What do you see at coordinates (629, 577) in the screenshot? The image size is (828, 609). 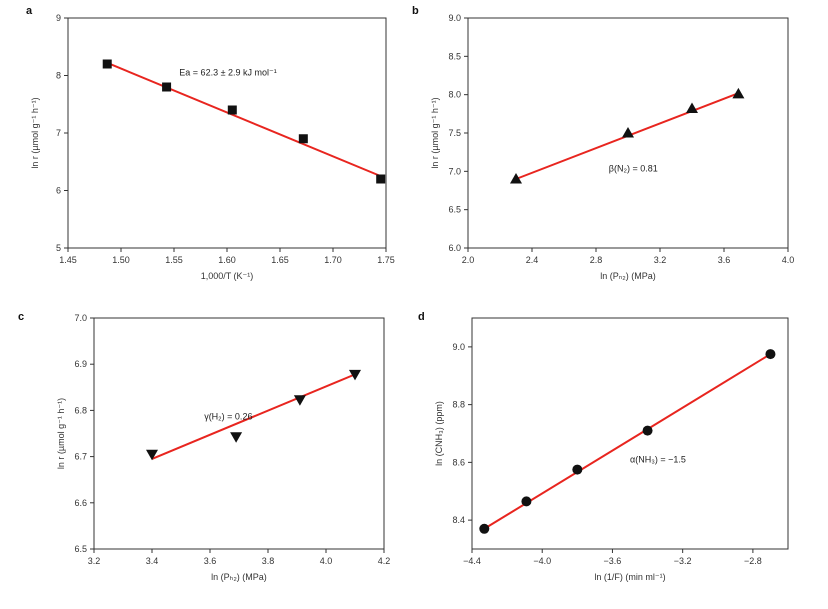 I see `x-axis-label: ln (1/F) (min ml⁻¹)` at bounding box center [629, 577].